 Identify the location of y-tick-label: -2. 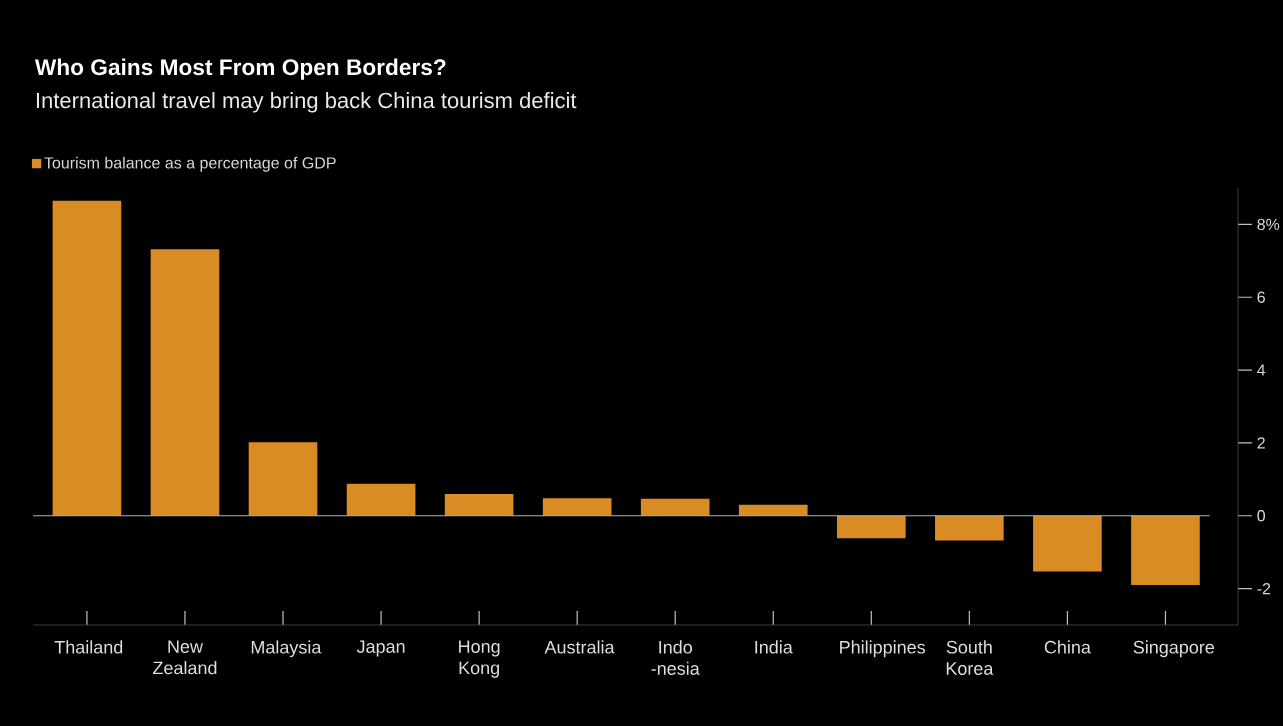
(1264, 589).